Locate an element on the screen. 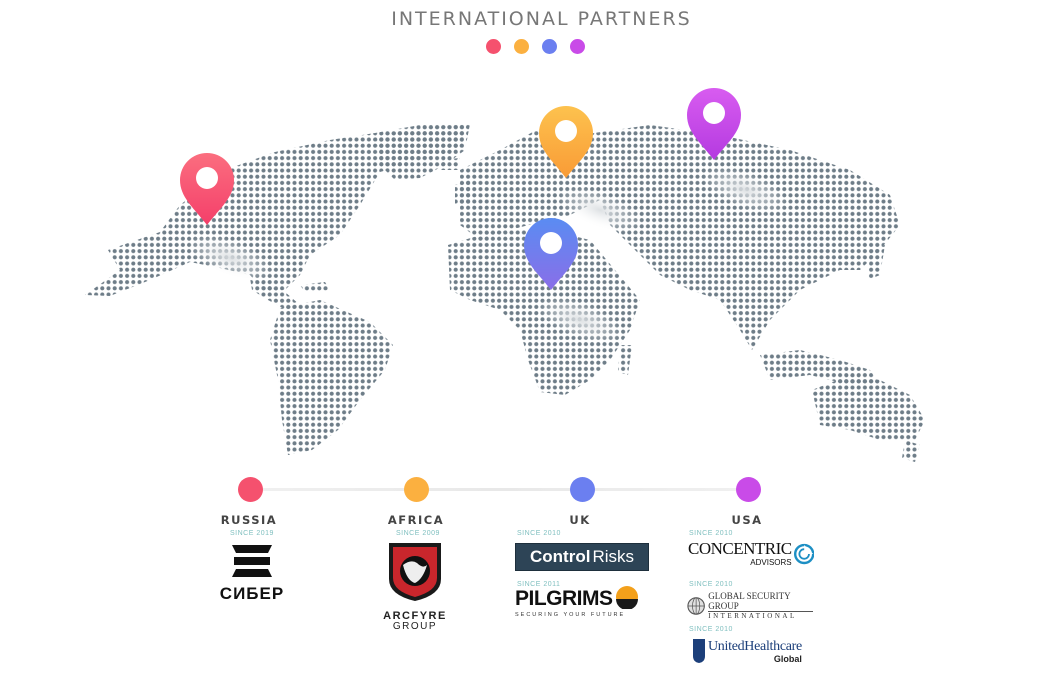 The image size is (1037, 683). africa-pin-shadow is located at coordinates (600, 210).